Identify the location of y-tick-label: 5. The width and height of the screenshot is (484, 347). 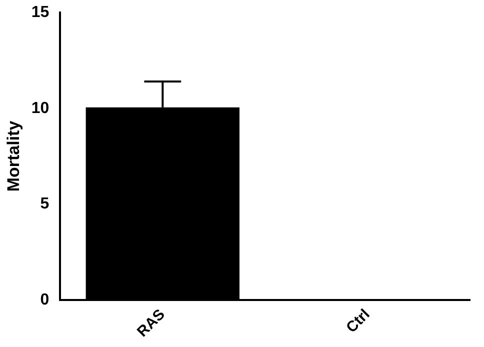
(45, 204).